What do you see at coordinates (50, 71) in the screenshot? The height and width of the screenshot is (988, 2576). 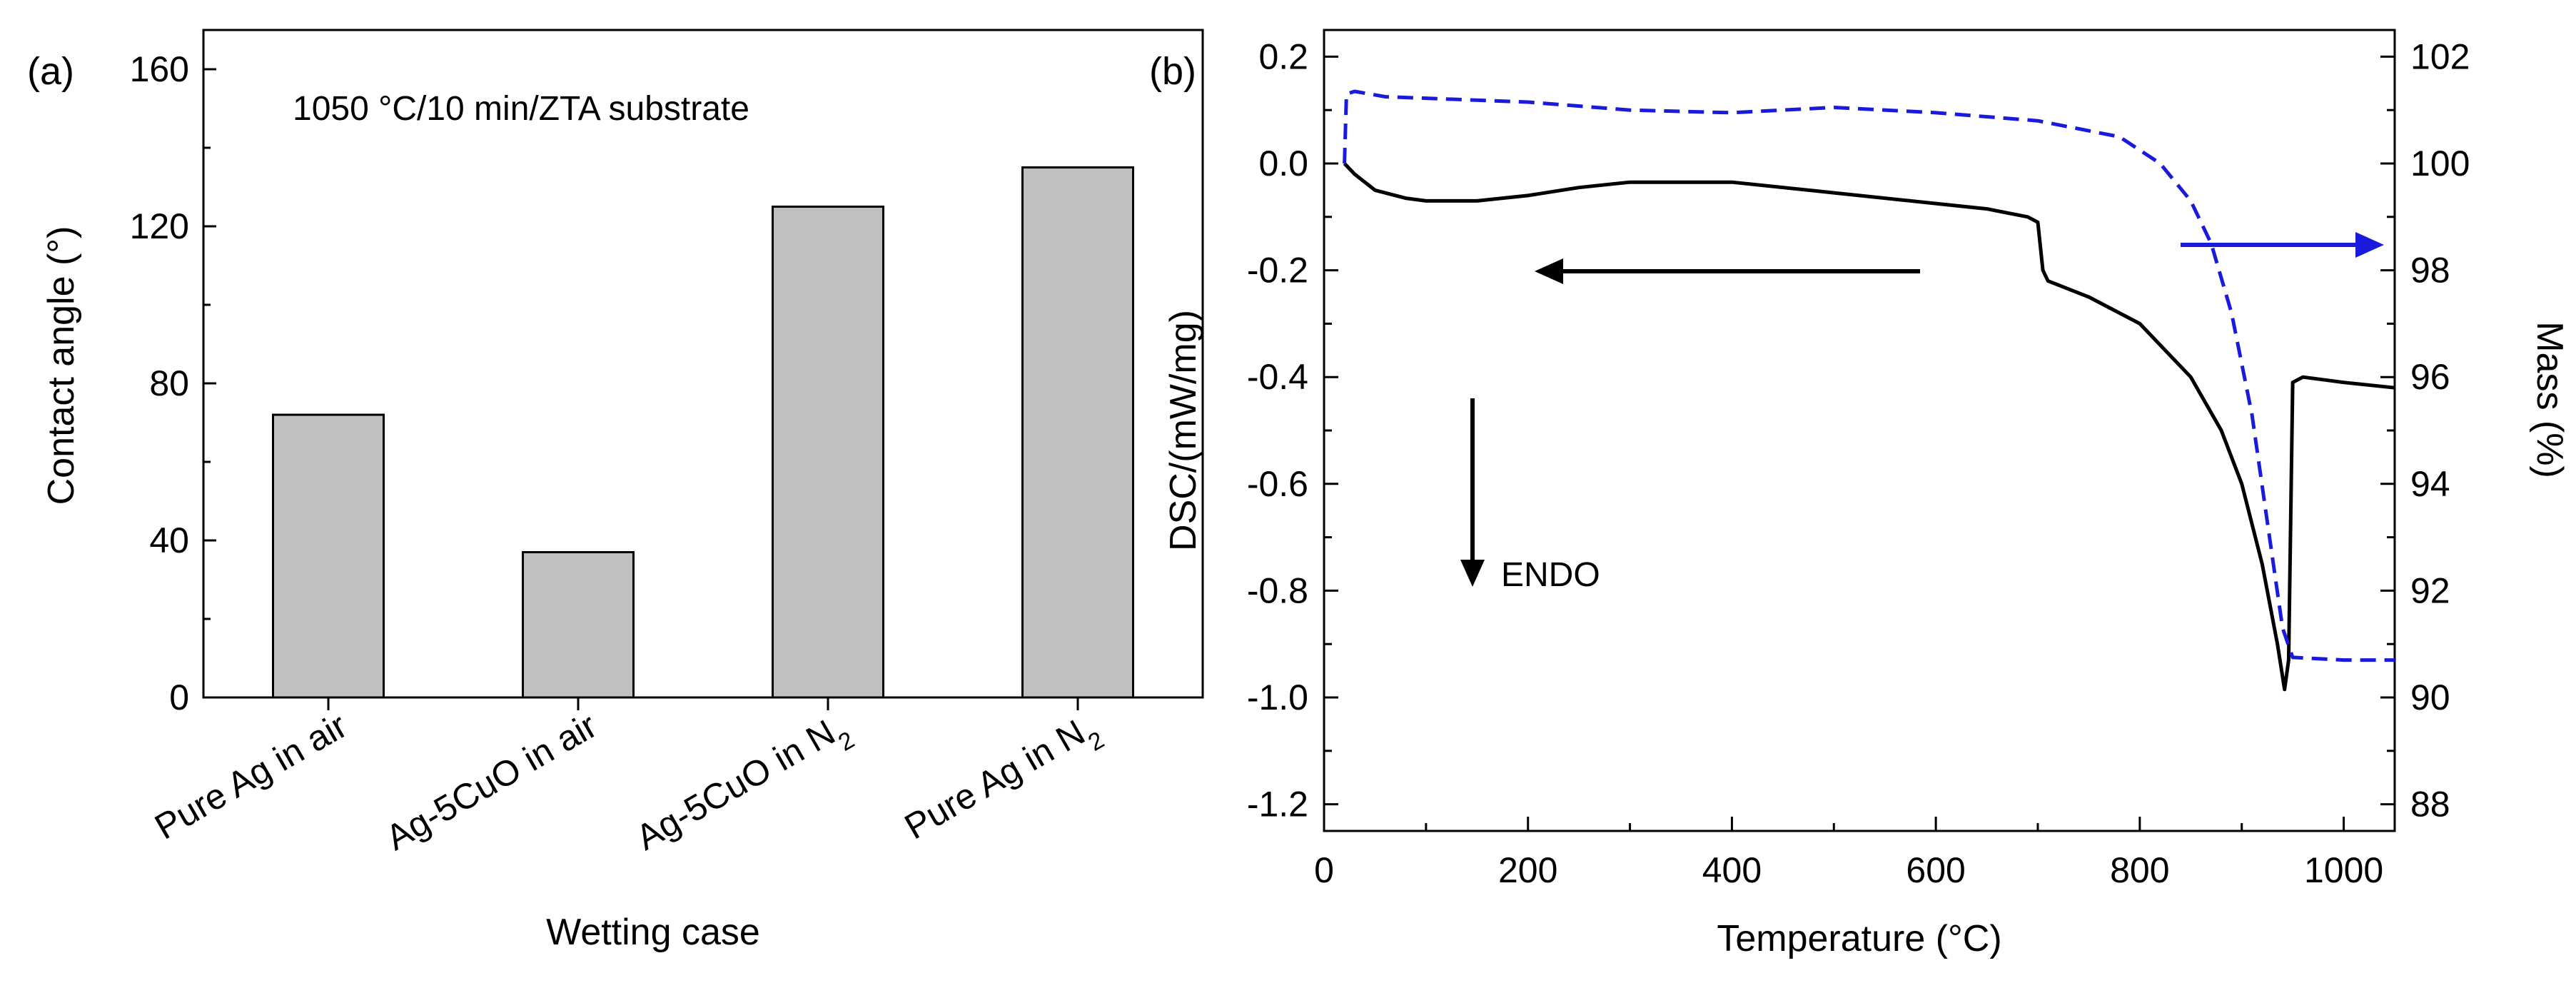 I see `panel-a-label: (a)` at bounding box center [50, 71].